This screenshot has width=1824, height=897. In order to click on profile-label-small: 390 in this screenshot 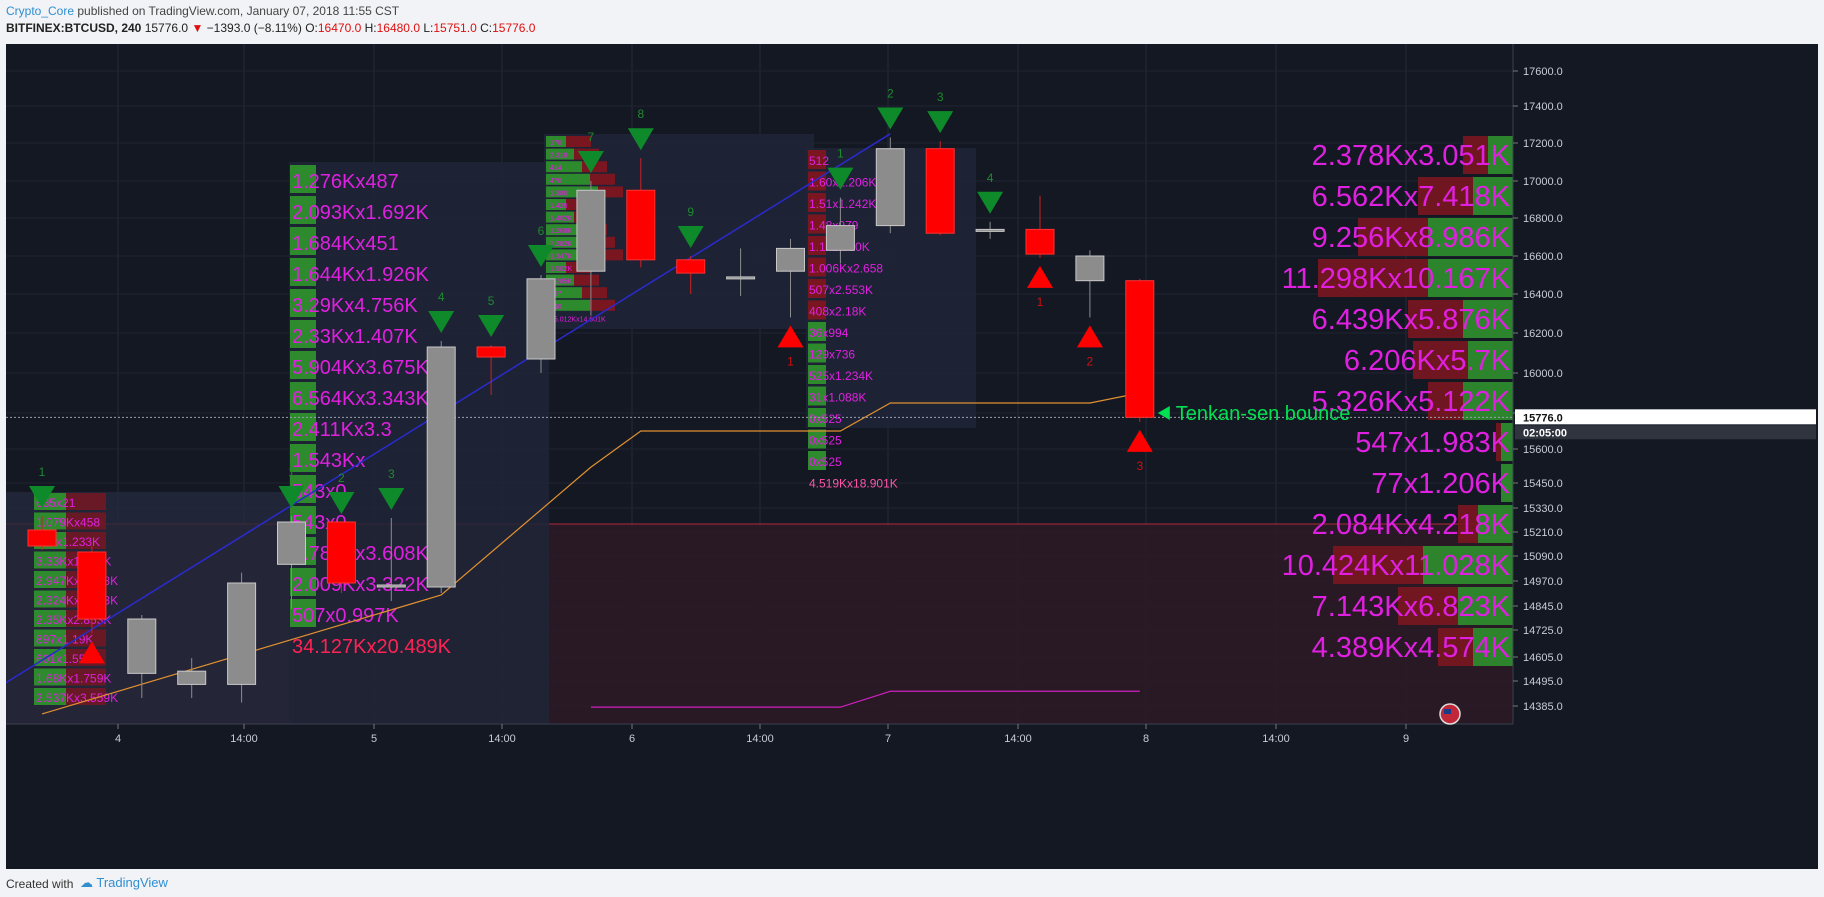, I will do `click(556, 307)`.